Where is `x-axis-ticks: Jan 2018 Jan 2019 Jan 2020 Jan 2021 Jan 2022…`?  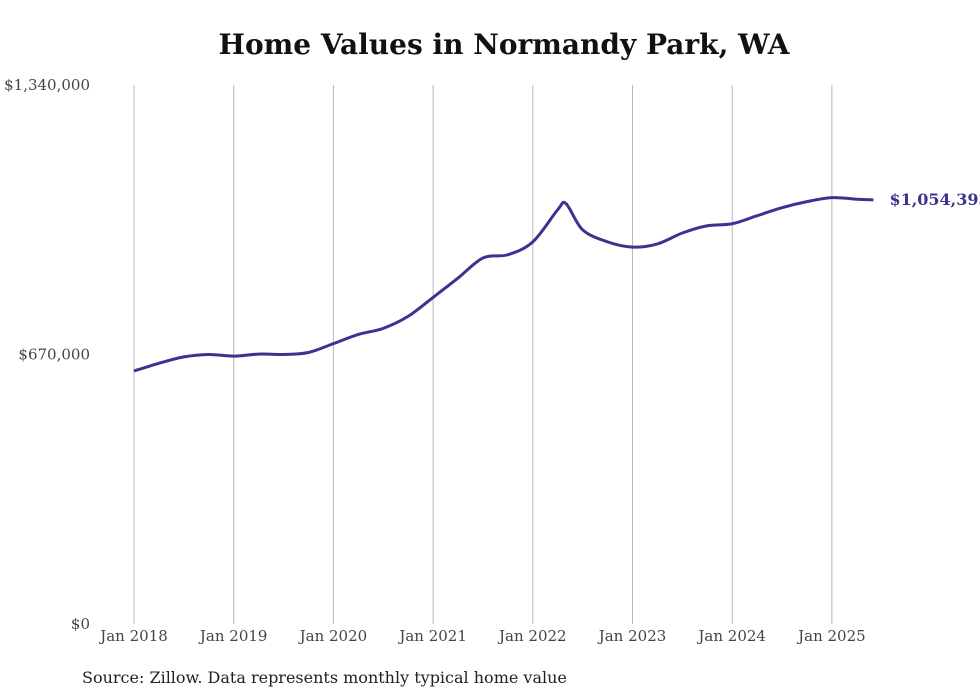
x-axis-ticks: Jan 2018 Jan 2019 Jan 2020 Jan 2021 Jan 2022… is located at coordinates (481, 636).